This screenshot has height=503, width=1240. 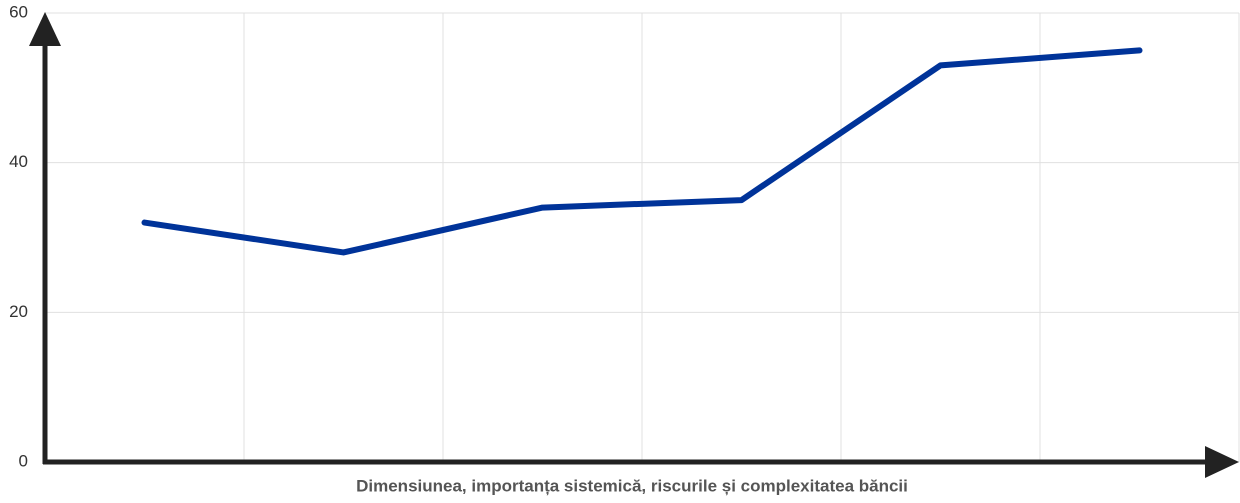 What do you see at coordinates (18, 11) in the screenshot?
I see `y-tick-label: 60` at bounding box center [18, 11].